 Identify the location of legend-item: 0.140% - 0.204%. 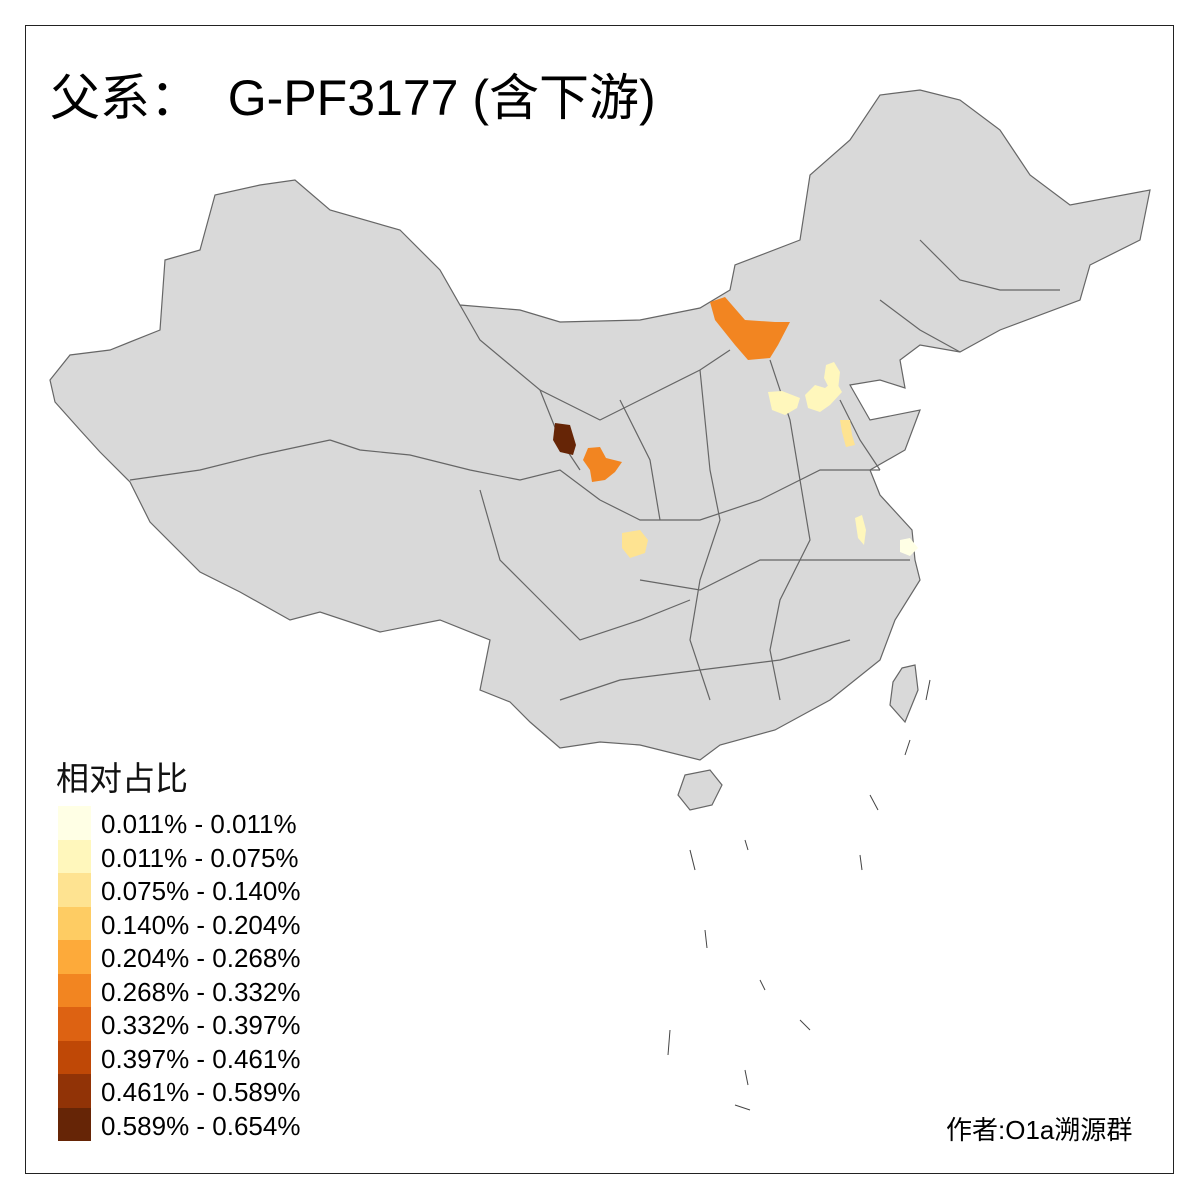
(208, 923).